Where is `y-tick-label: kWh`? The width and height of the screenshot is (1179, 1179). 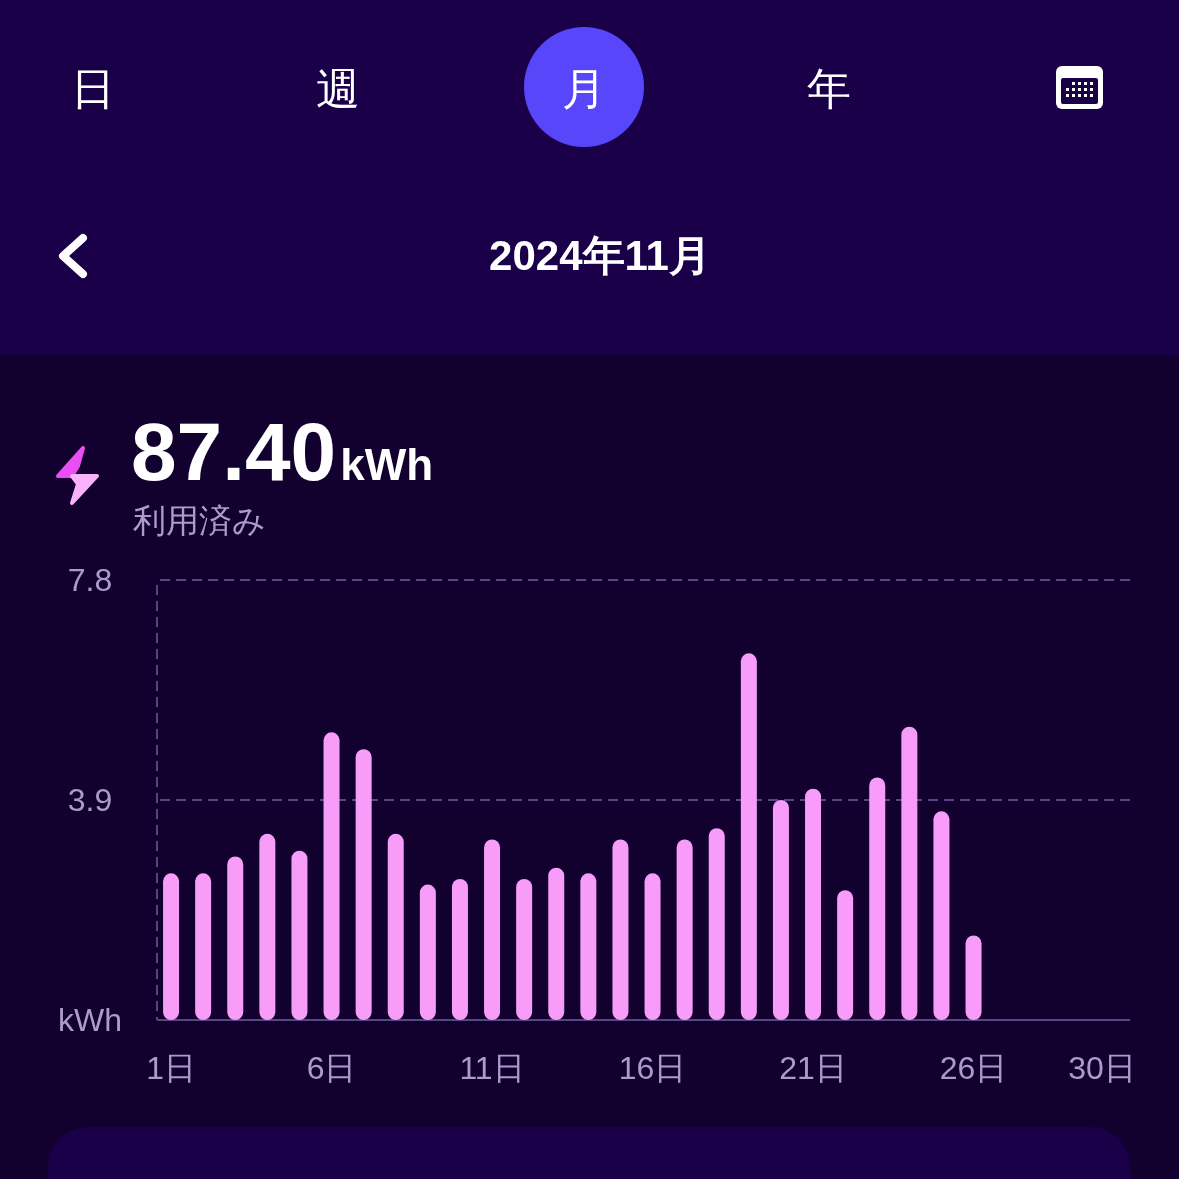
y-tick-label: kWh is located at coordinates (90, 1020).